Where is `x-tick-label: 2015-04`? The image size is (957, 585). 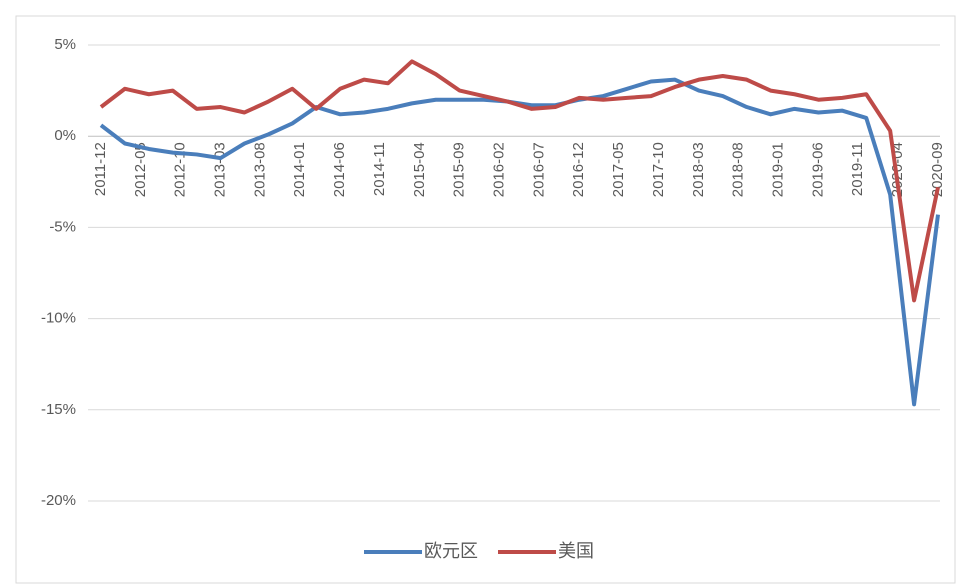 x-tick-label: 2015-04 is located at coordinates (419, 169).